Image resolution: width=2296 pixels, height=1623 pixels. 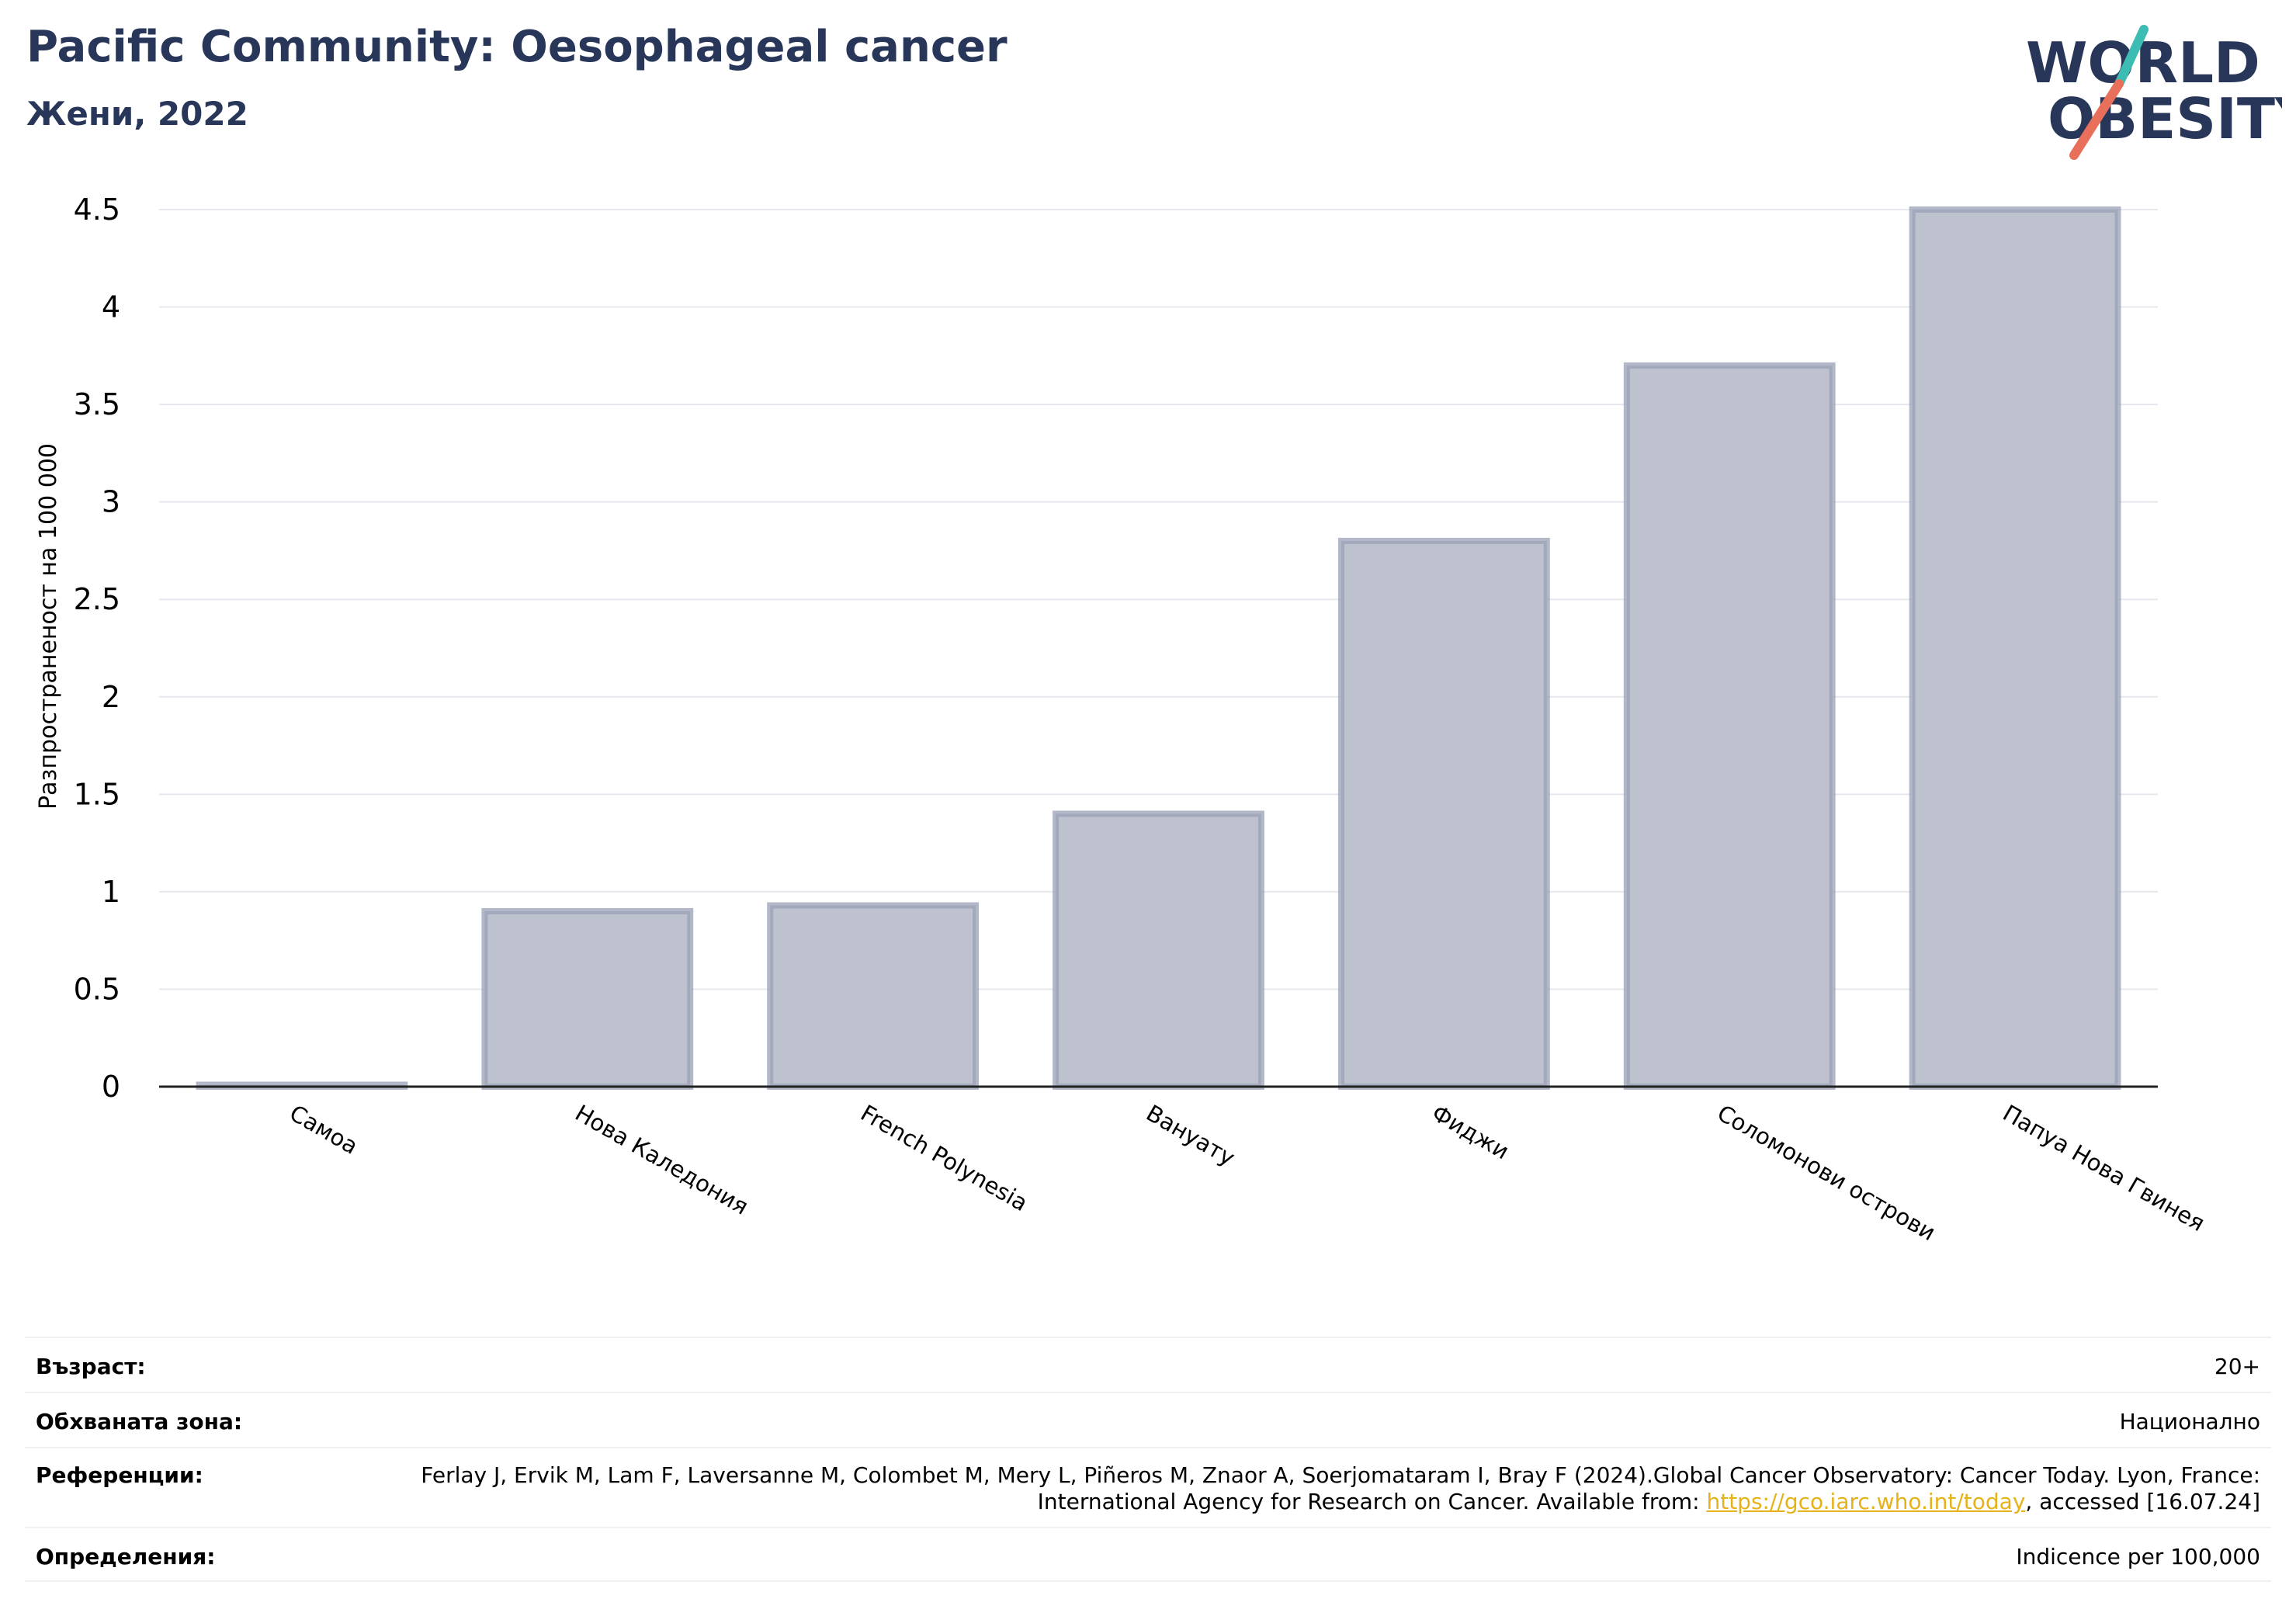 What do you see at coordinates (1148, 1419) in the screenshot?
I see `meta-row-area: Обхваната зона: Национално` at bounding box center [1148, 1419].